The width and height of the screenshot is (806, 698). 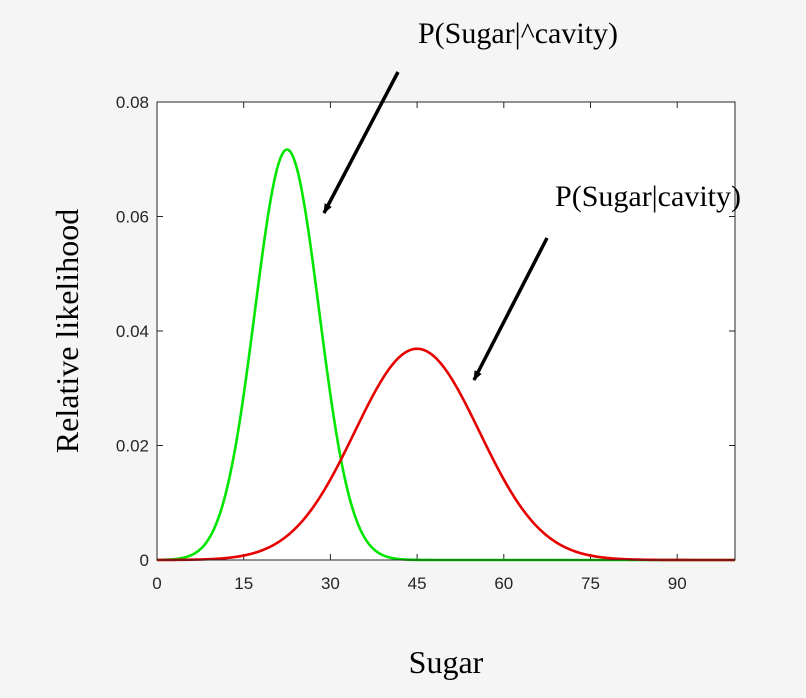 What do you see at coordinates (590, 583) in the screenshot?
I see `x-tick-label: 75` at bounding box center [590, 583].